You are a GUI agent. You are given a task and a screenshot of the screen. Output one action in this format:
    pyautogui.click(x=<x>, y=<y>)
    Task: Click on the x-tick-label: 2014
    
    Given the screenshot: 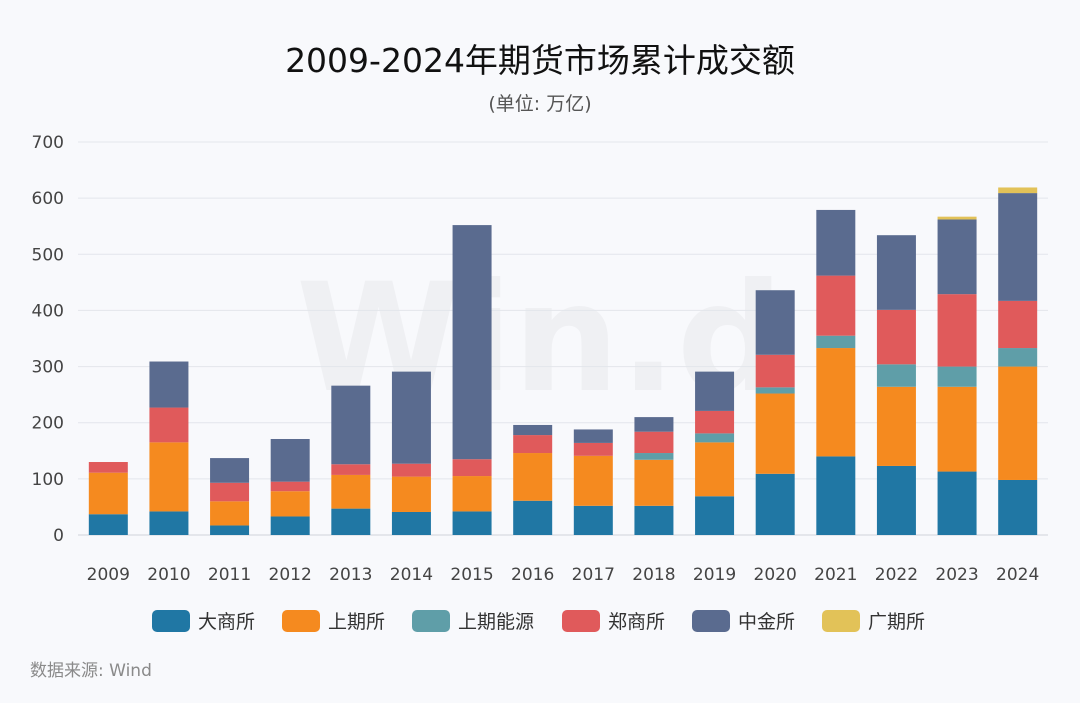 What is the action you would take?
    pyautogui.click(x=411, y=575)
    